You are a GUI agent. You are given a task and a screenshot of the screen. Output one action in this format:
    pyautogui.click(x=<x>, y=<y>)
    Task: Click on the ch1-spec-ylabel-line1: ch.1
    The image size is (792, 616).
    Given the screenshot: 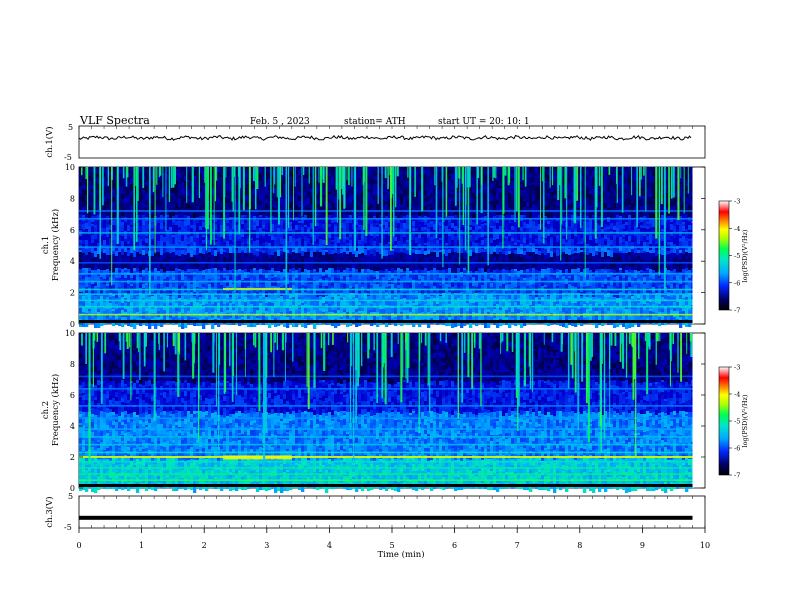 What is the action you would take?
    pyautogui.click(x=46, y=245)
    